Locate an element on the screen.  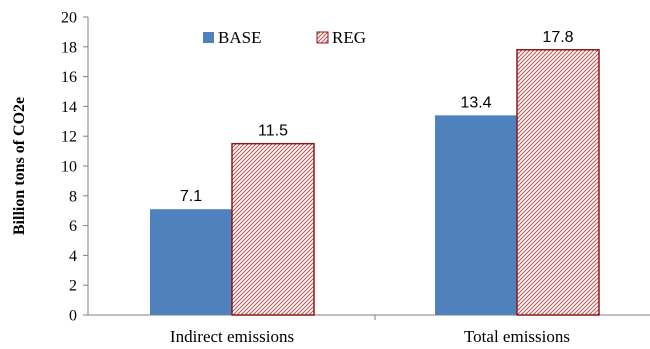
y-tick-label: 0 is located at coordinates (73, 316).